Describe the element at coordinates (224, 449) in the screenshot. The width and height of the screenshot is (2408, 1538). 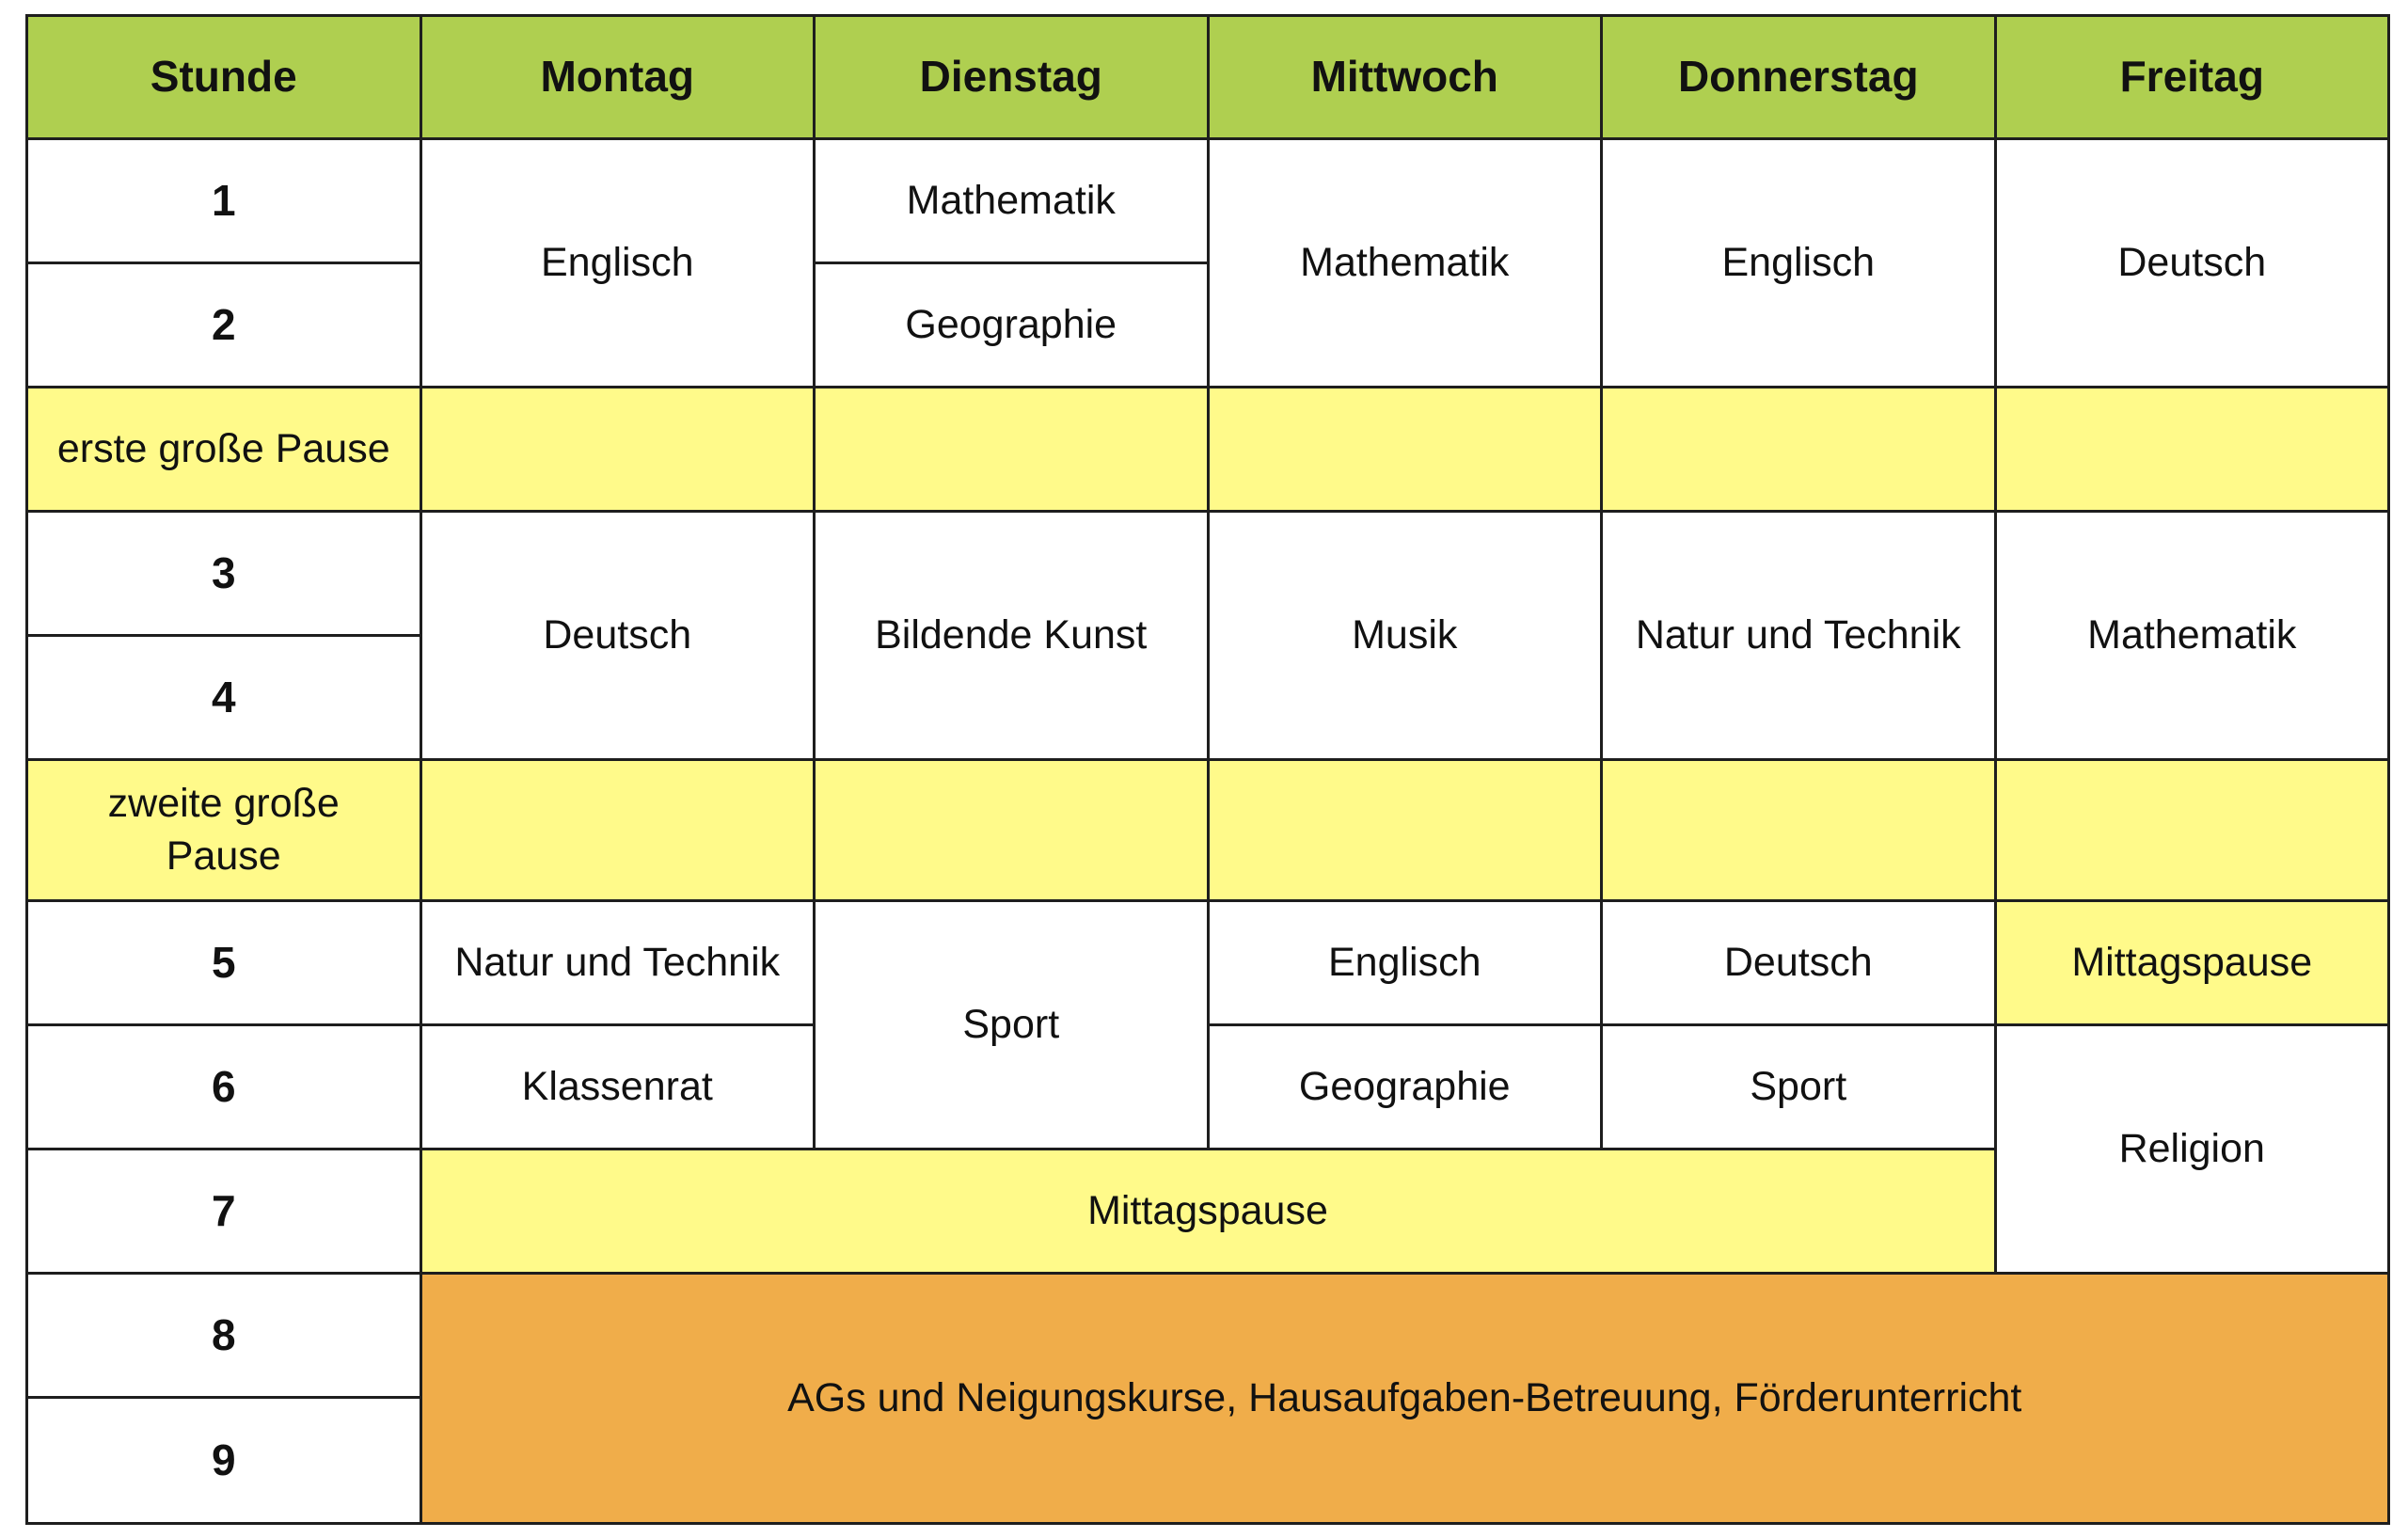
I see `break-first-label: erste große Pause` at that location.